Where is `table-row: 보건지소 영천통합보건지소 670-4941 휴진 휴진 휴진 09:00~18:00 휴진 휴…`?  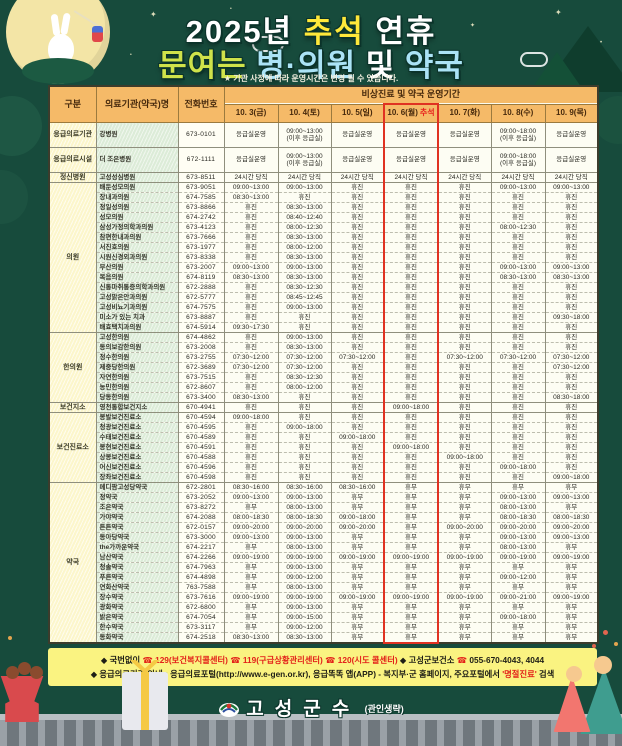
table-row: 보건지소 영천통합보건지소 670-4941 휴진 휴진 휴진 09:00~18:00 휴진 휴… is located at coordinates (323, 407).